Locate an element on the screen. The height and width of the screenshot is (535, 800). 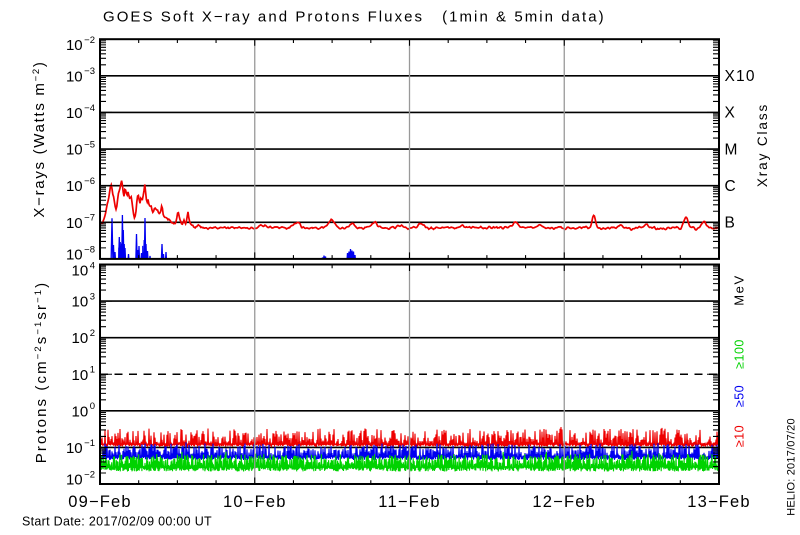
svg-text: Protons (cm−2s−1sr−1) is located at coordinates (41, 372).